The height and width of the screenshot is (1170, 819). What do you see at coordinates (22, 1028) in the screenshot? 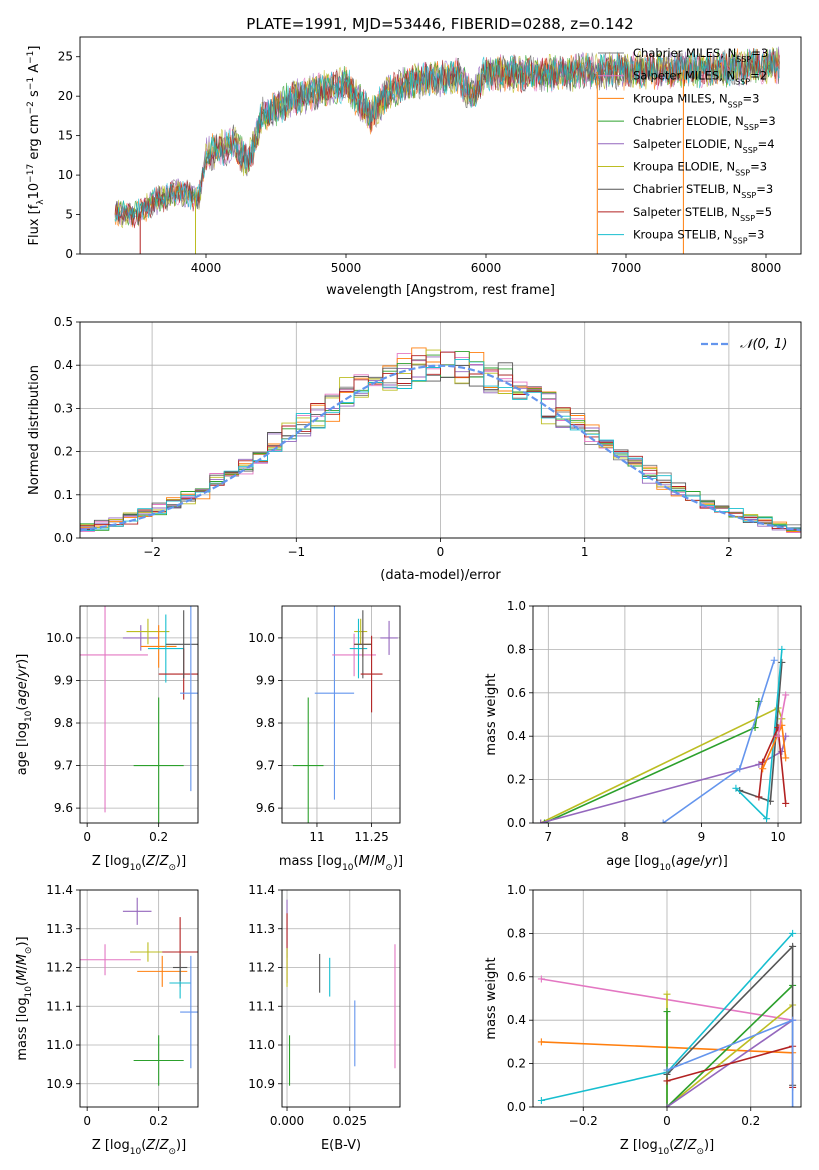
I see `y-axis-label-part: mass [log` at bounding box center [22, 1028].